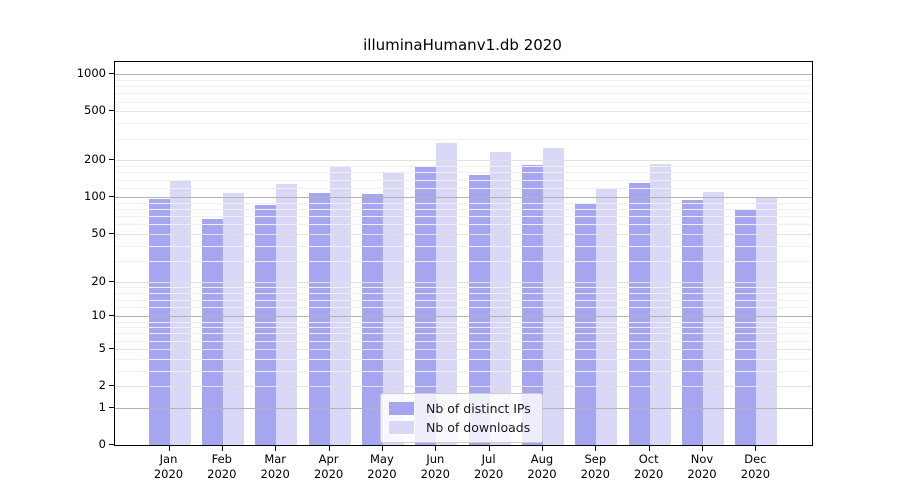  Describe the element at coordinates (401, 427) in the screenshot. I see `legend-swatch-downloads` at that location.